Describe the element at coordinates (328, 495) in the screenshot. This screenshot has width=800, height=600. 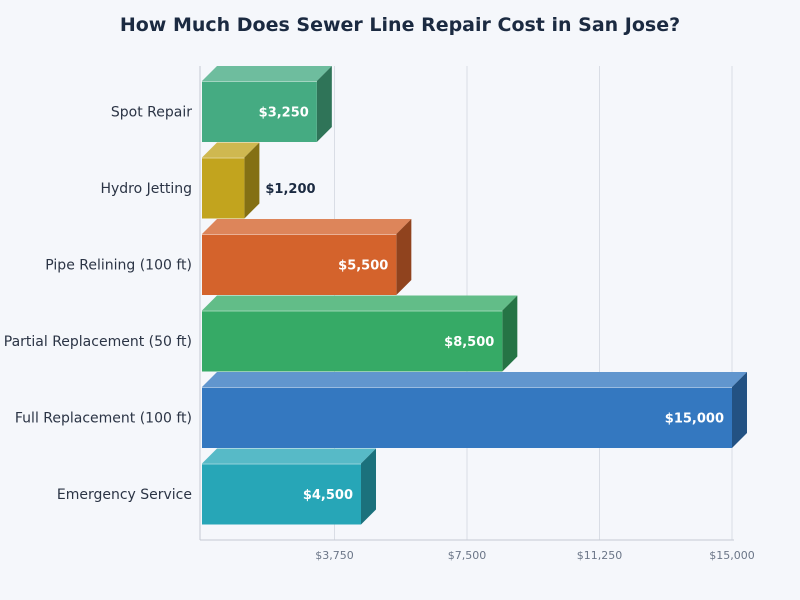
I see `bar-value-label: $4,500` at that location.